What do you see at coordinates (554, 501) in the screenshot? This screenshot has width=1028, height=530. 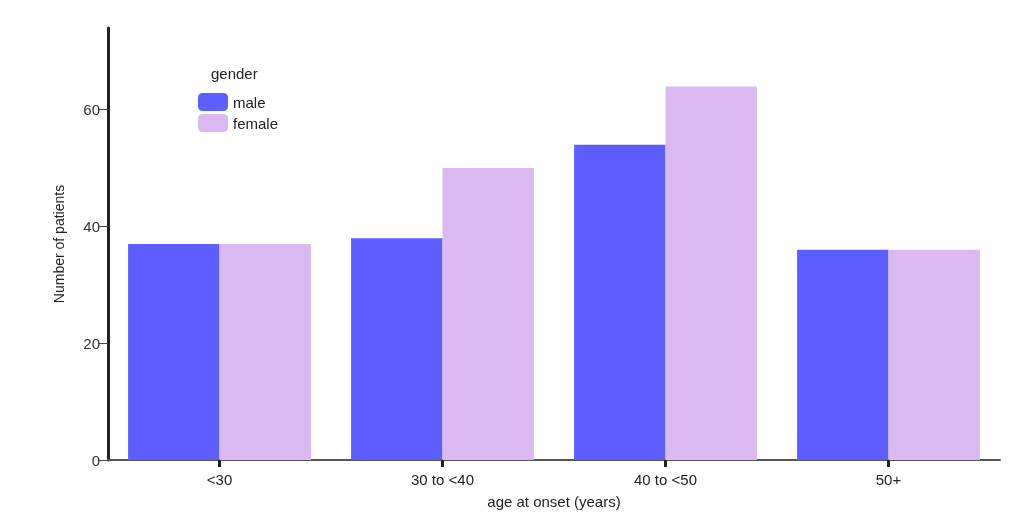 I see `x-axis-title: age at onset (years)` at bounding box center [554, 501].